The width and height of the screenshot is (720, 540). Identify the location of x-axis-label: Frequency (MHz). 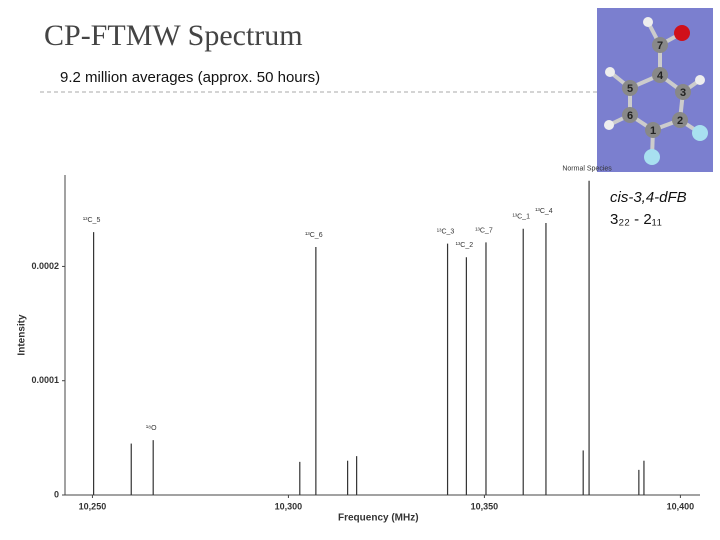
(378, 518).